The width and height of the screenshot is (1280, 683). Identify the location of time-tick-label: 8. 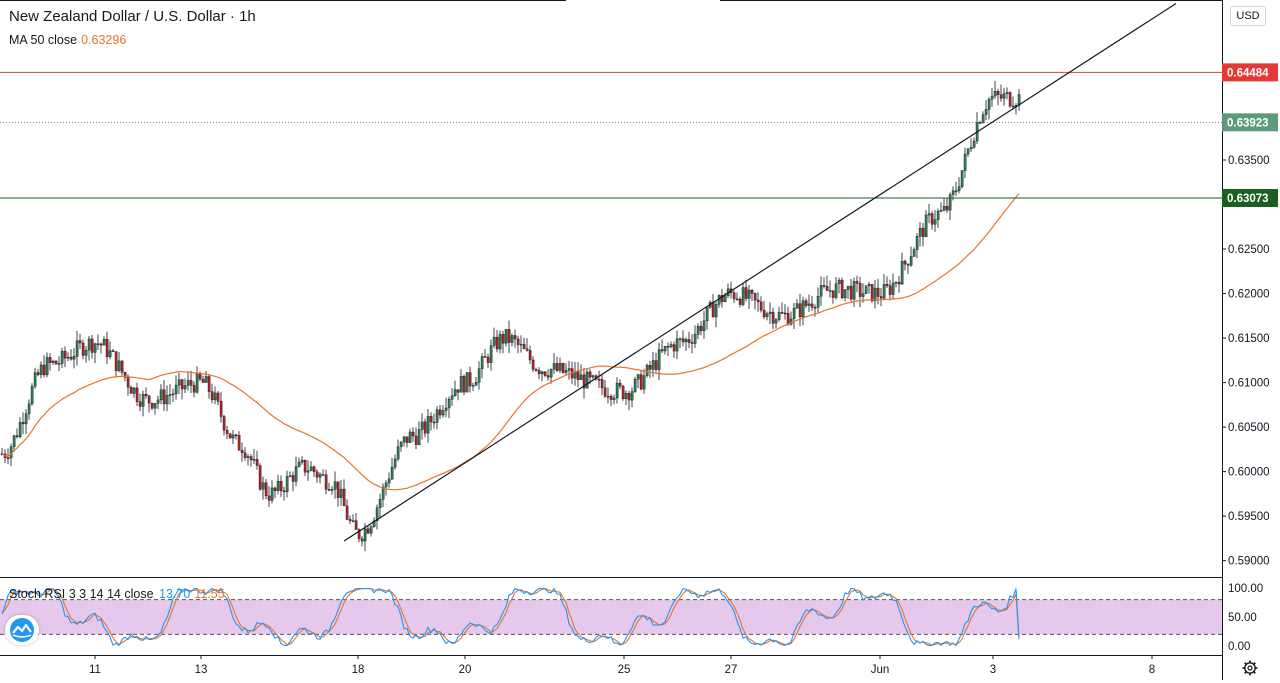
(1152, 670).